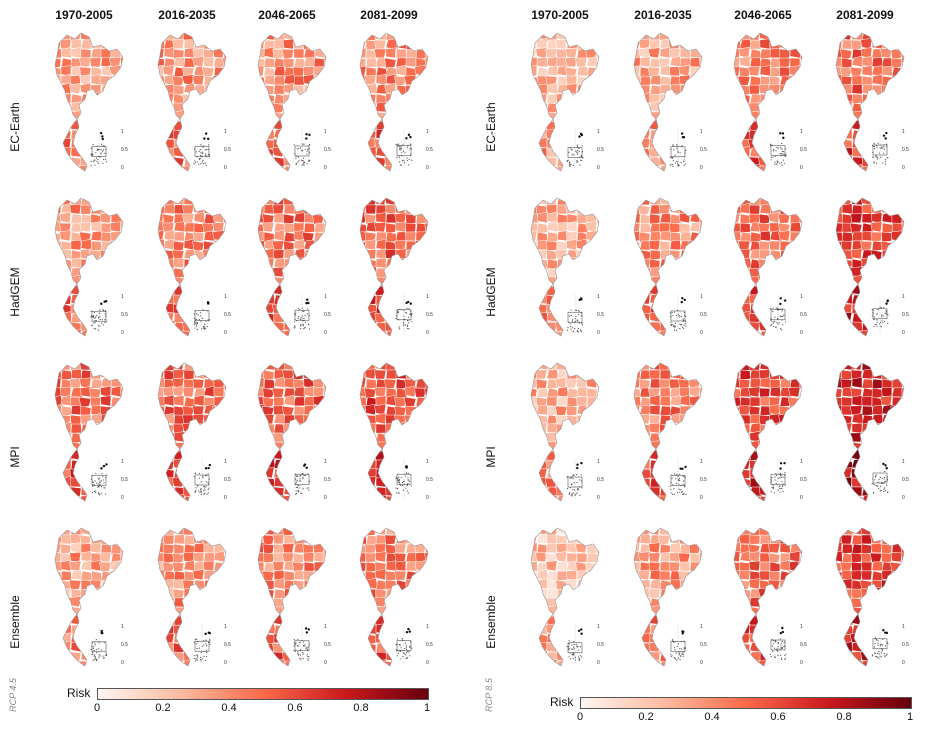 The width and height of the screenshot is (946, 732). Describe the element at coordinates (290, 600) in the screenshot. I see `risk-map-3-2: 1 0.5 0` at that location.